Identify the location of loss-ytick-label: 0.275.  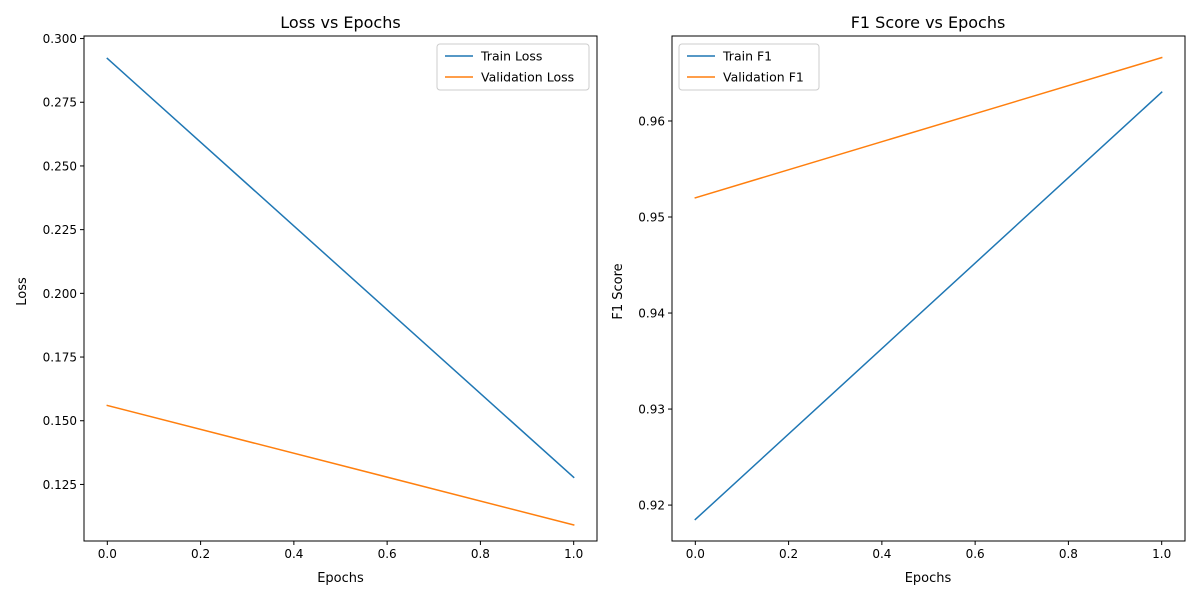
(60, 103).